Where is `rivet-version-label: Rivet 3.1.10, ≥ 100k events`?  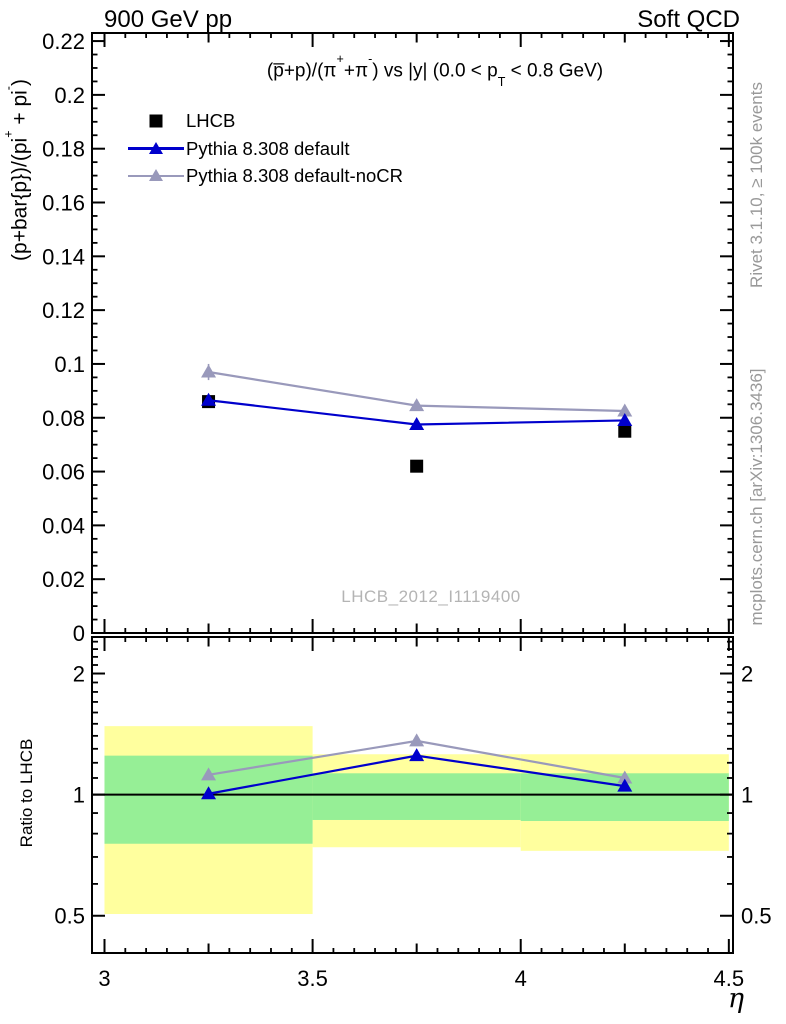
rivet-version-label: Rivet 3.1.10, ≥ 100k events is located at coordinates (756, 185).